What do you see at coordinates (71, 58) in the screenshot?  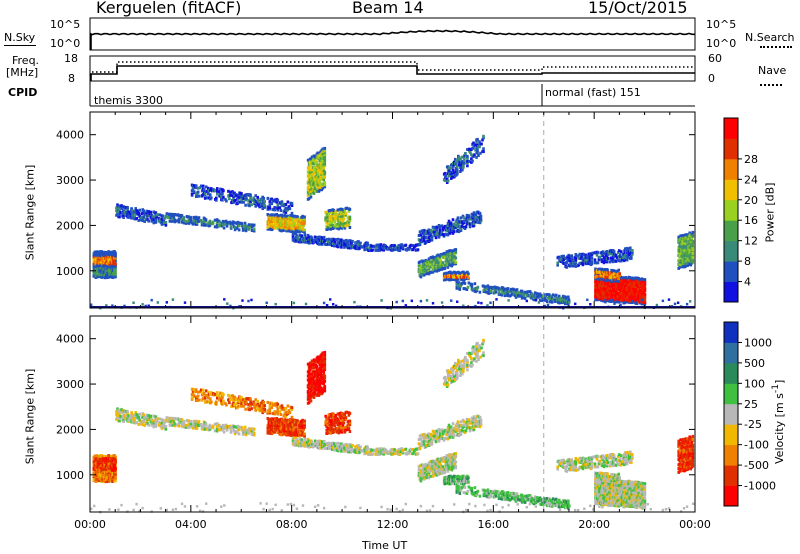 I see `freq-tick-high: 18` at bounding box center [71, 58].